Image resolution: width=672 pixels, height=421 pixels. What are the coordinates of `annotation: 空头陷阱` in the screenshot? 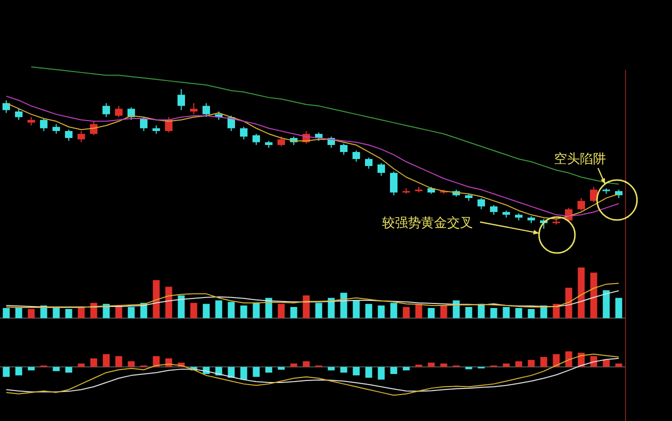 It's located at (580, 159).